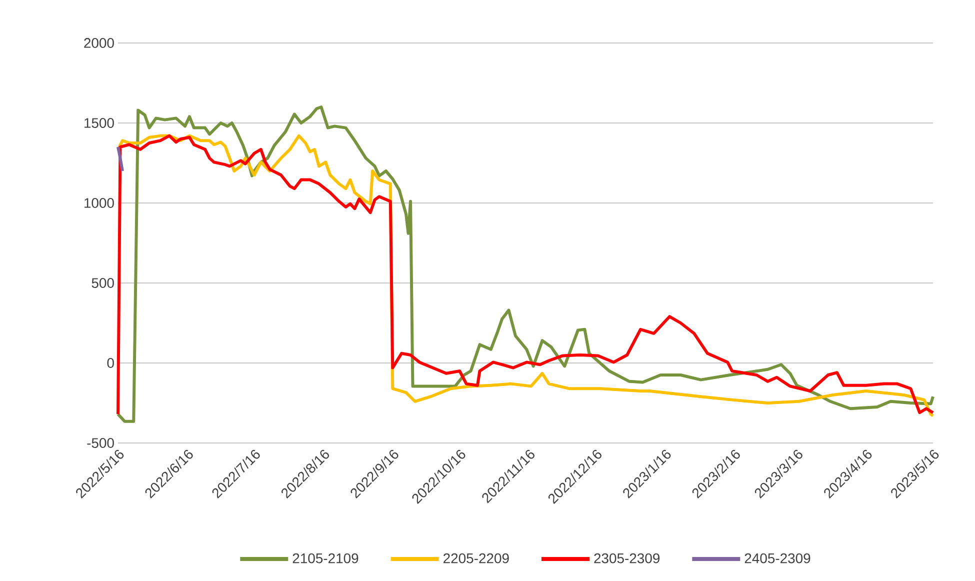 The height and width of the screenshot is (581, 975). Describe the element at coordinates (103, 283) in the screenshot. I see `y-tick-label: 500` at that location.